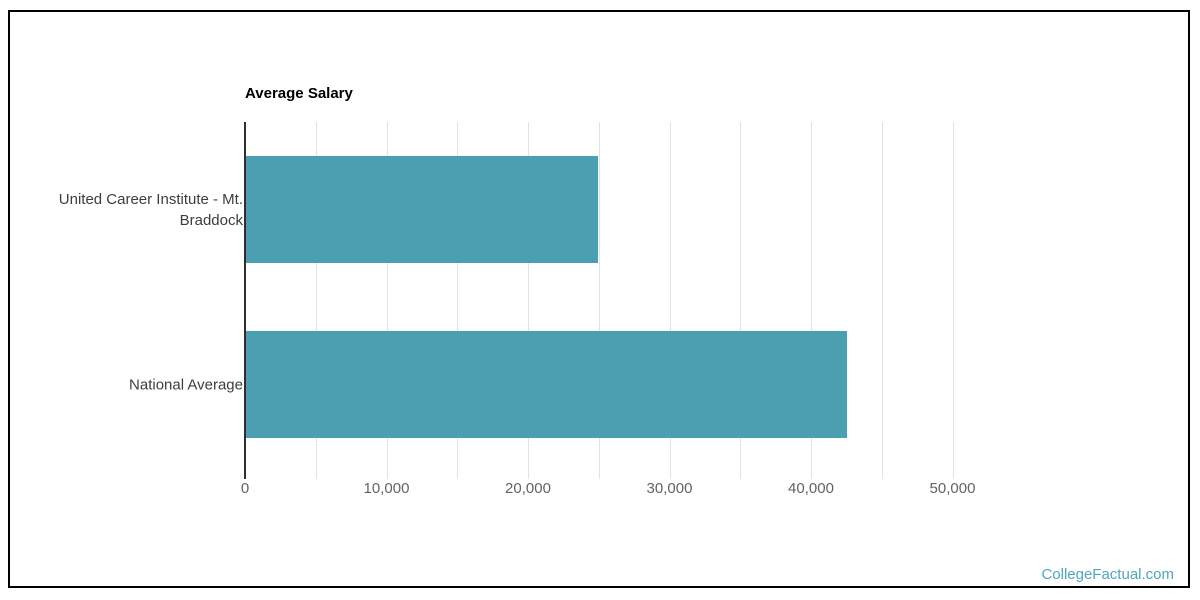 The height and width of the screenshot is (600, 1200). What do you see at coordinates (245, 300) in the screenshot?
I see `y-axis-line` at bounding box center [245, 300].